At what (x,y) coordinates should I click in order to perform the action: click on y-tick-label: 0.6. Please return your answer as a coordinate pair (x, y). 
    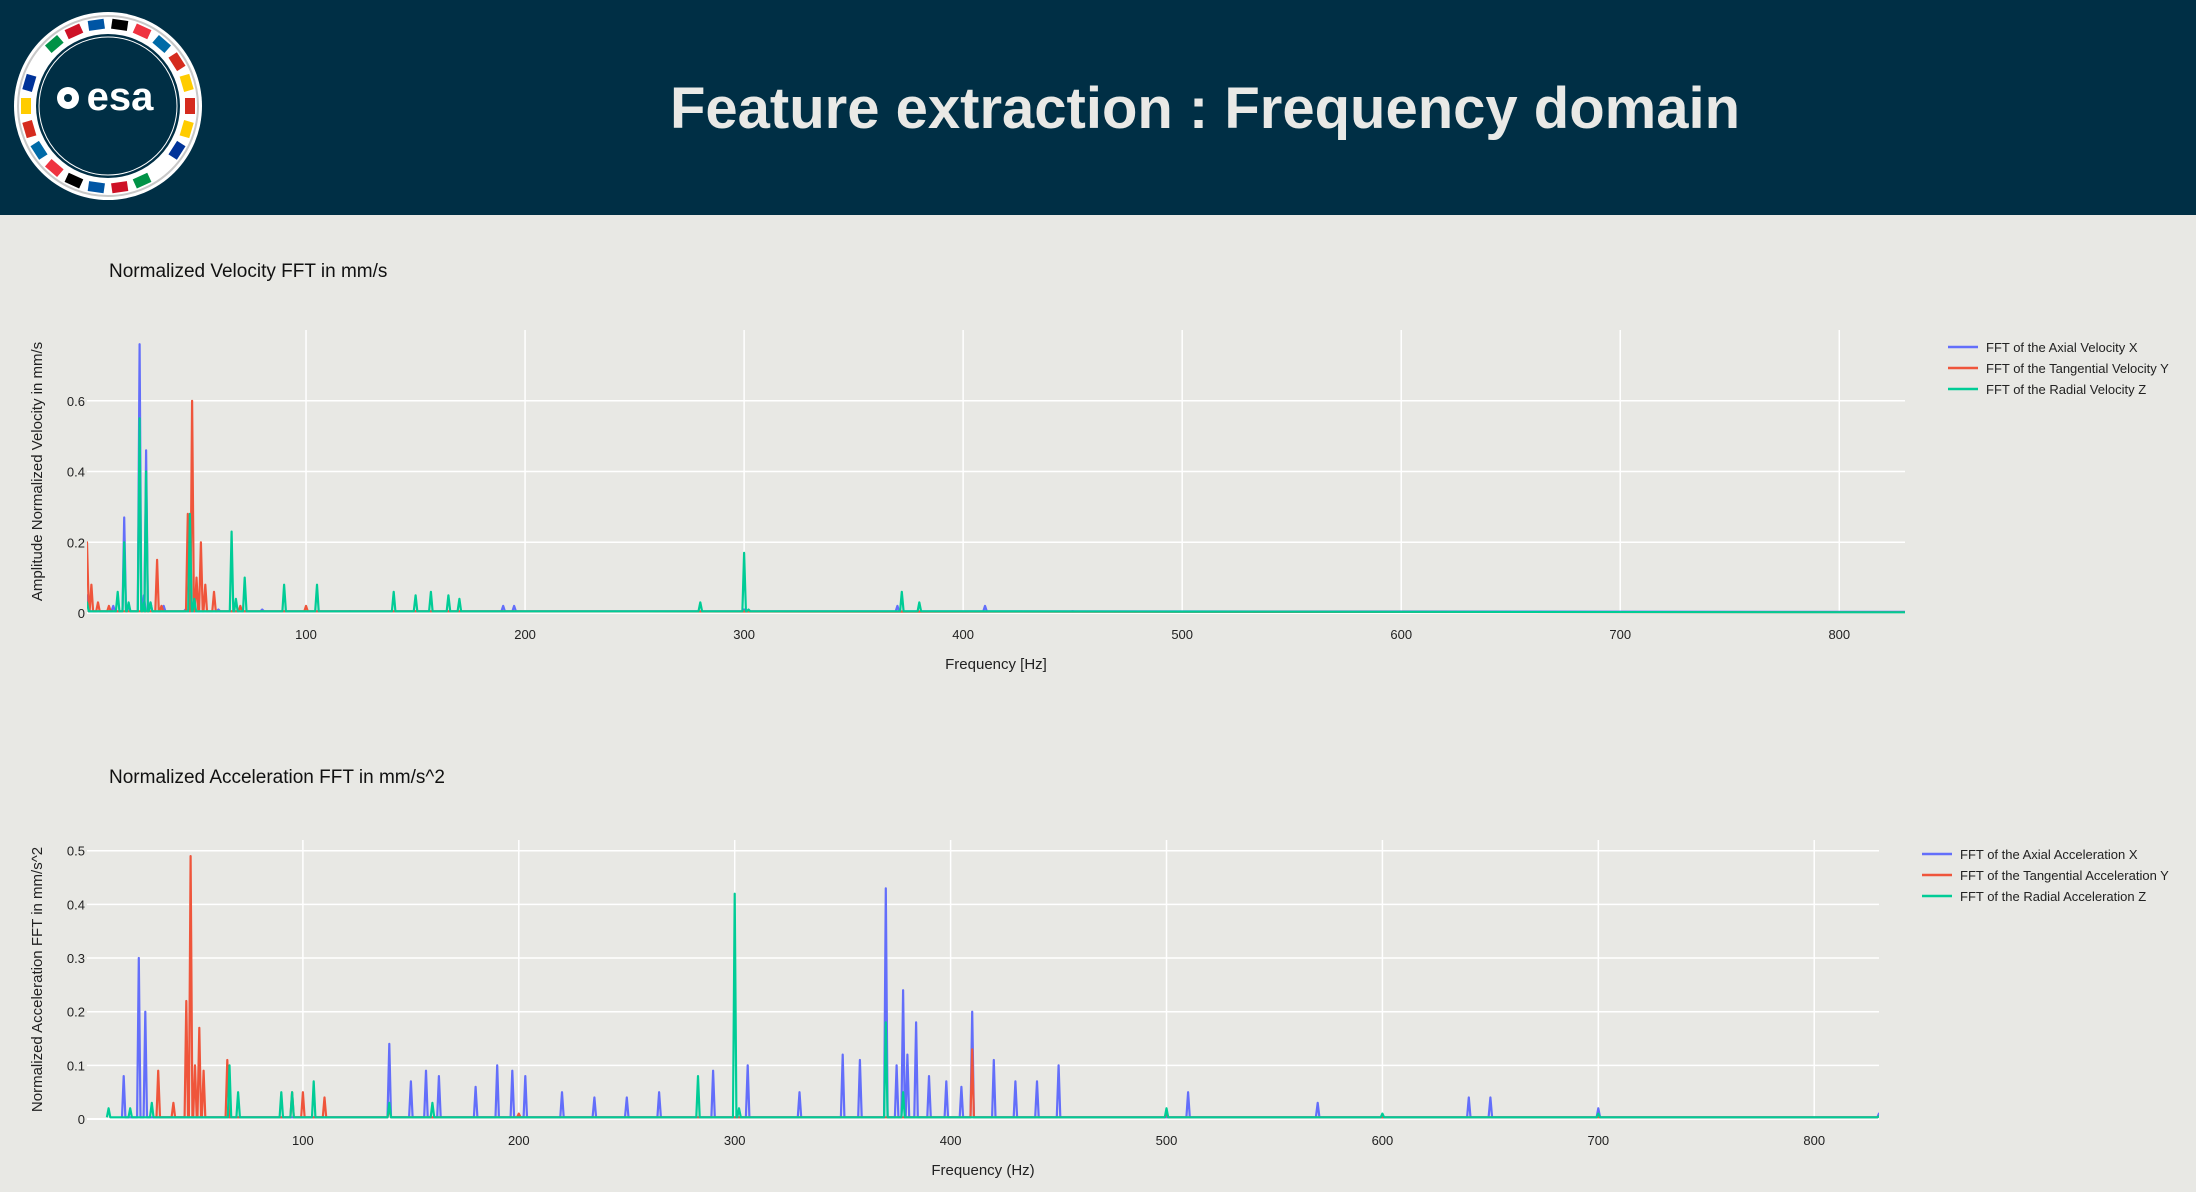
    Looking at the image, I should click on (76, 401).